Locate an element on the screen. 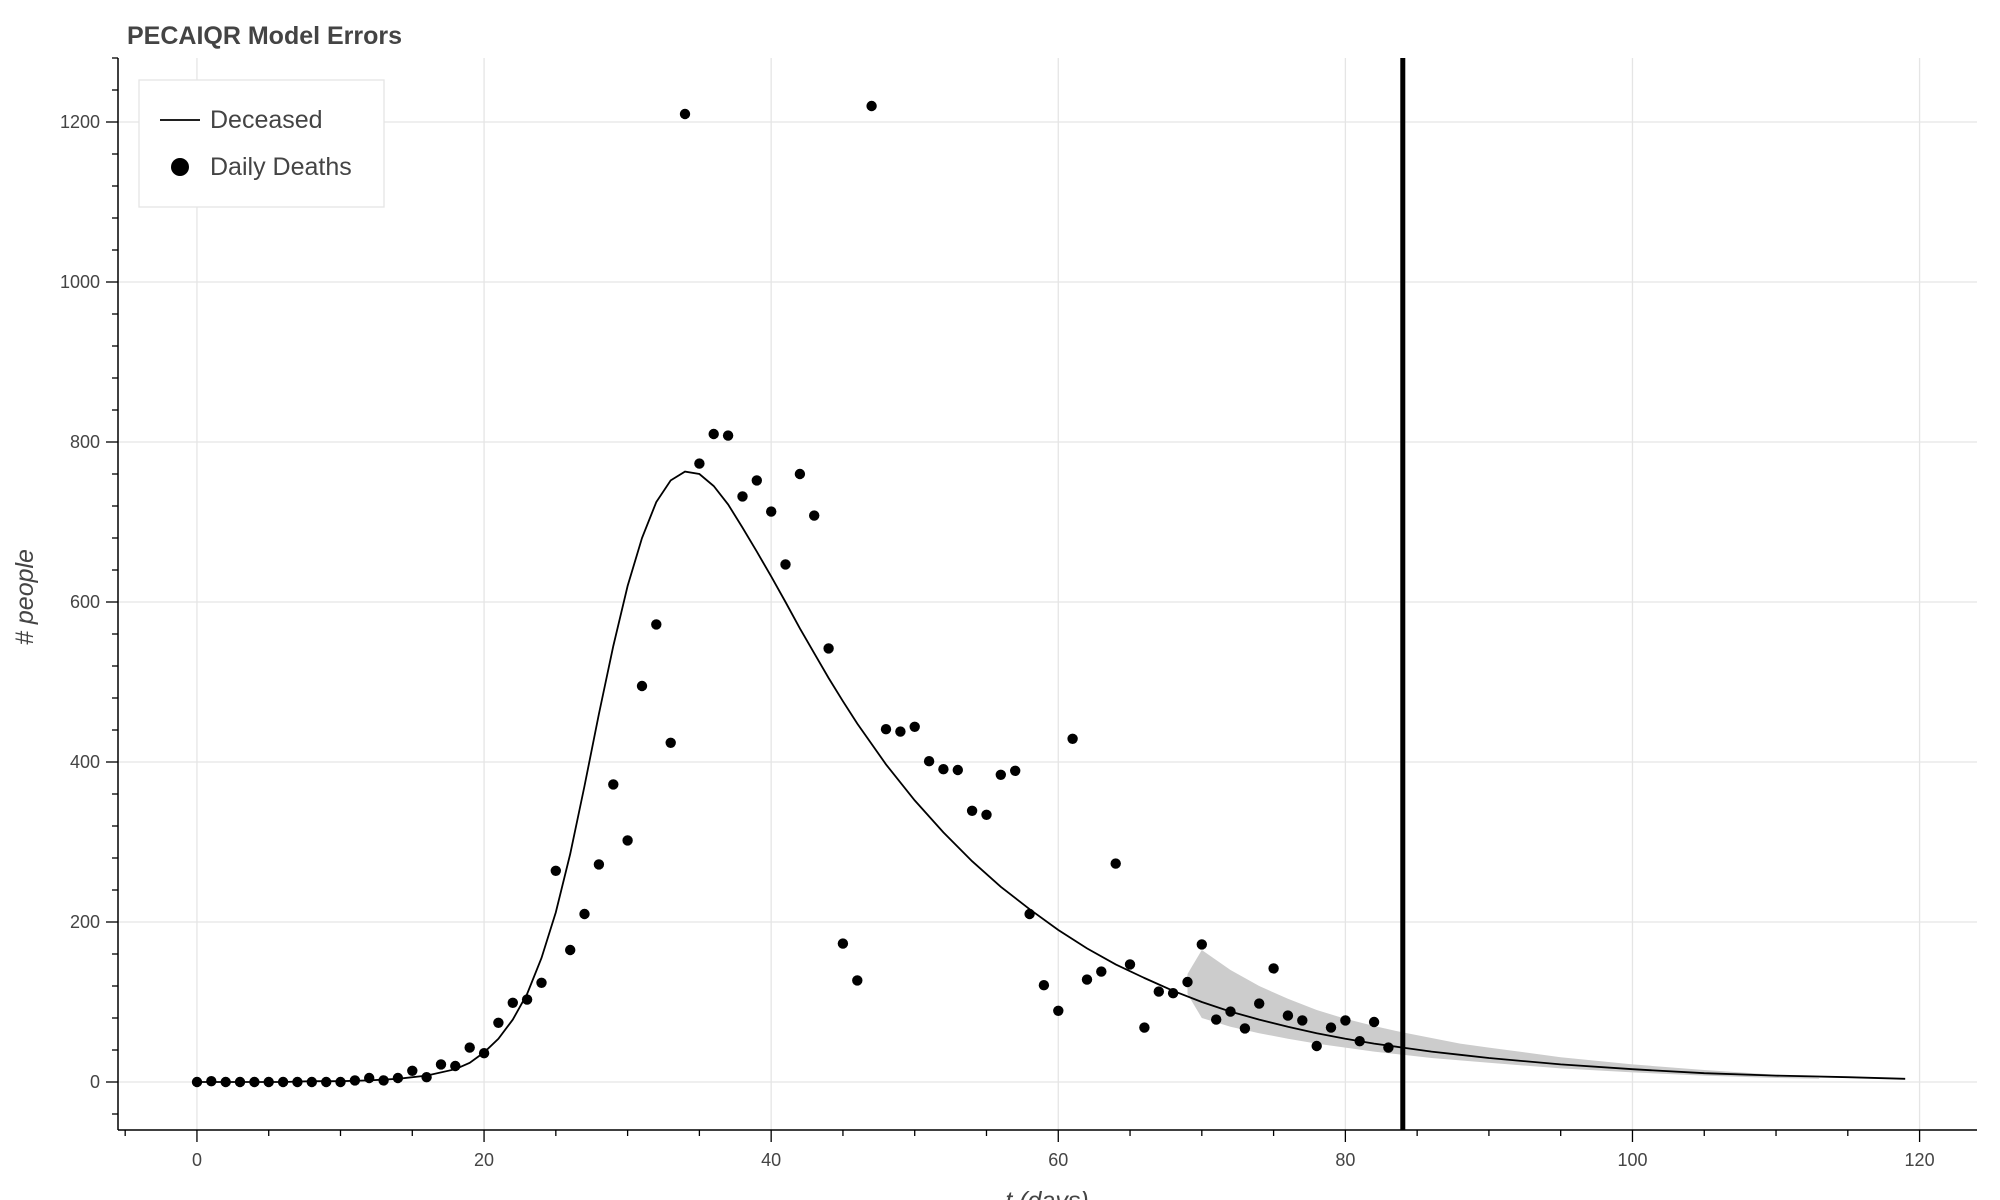 This screenshot has width=2000, height=1200. x-tick-label: 120 is located at coordinates (1920, 1160).